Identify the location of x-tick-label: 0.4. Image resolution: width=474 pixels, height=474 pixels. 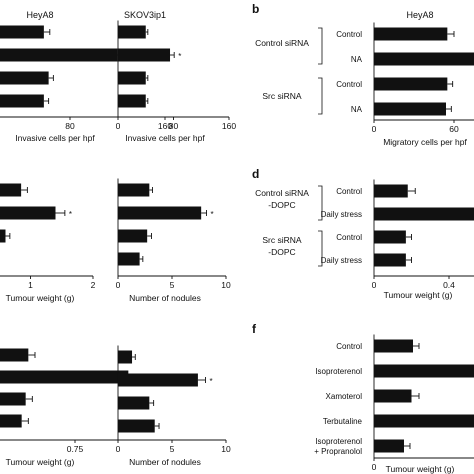
(449, 285).